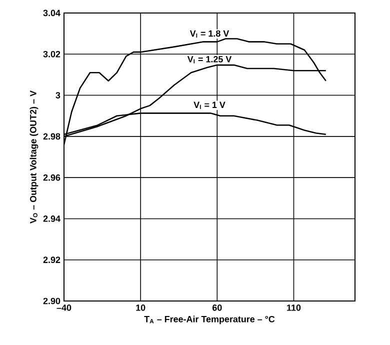 The image size is (390, 345). Describe the element at coordinates (51, 301) in the screenshot. I see `y-tick-label: 2.90` at that location.